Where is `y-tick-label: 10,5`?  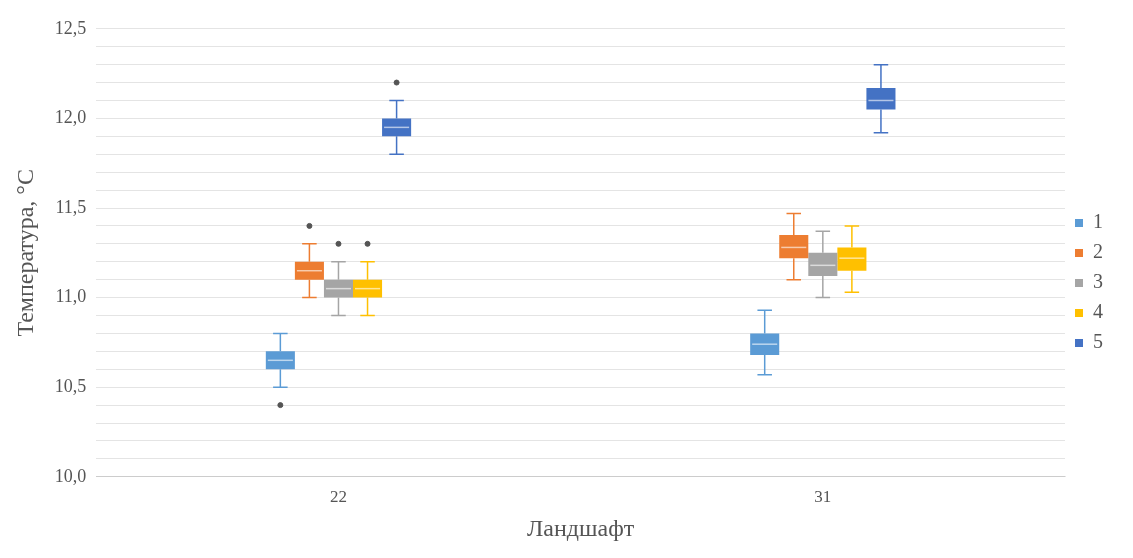 y-tick-label: 10,5 is located at coordinates (70, 385).